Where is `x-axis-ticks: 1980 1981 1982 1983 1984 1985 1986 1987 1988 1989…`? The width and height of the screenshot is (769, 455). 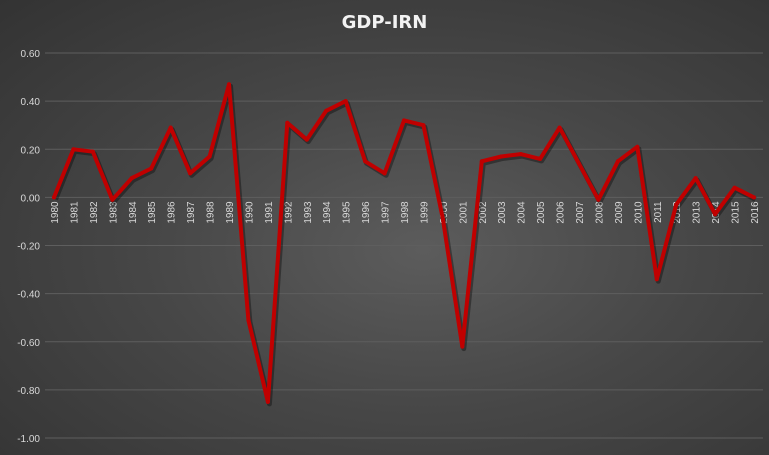
x-axis-ticks: 1980 1981 1982 1983 1984 1985 1986 1987 1988 1989… is located at coordinates (405, 212).